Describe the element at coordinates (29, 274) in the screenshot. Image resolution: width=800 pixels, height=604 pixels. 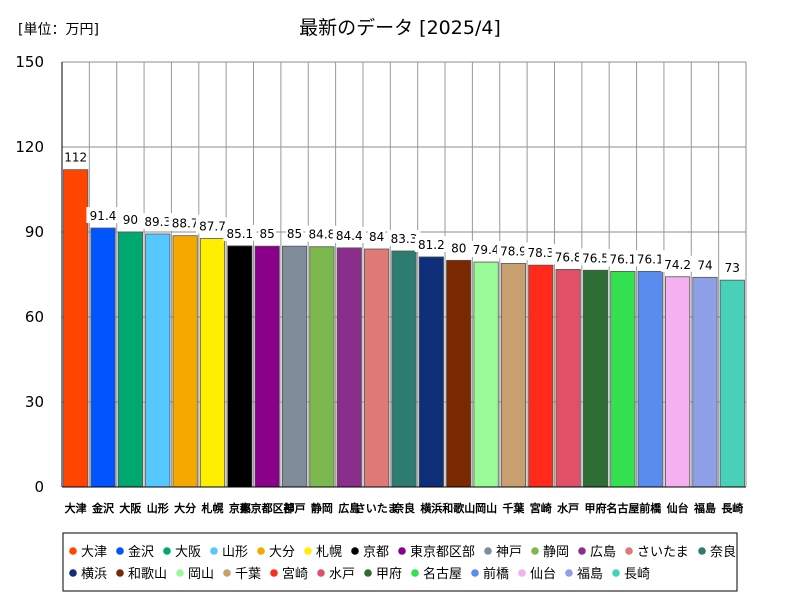
I see `y-axis-ticks: 0 30 60 90 120 150` at that location.